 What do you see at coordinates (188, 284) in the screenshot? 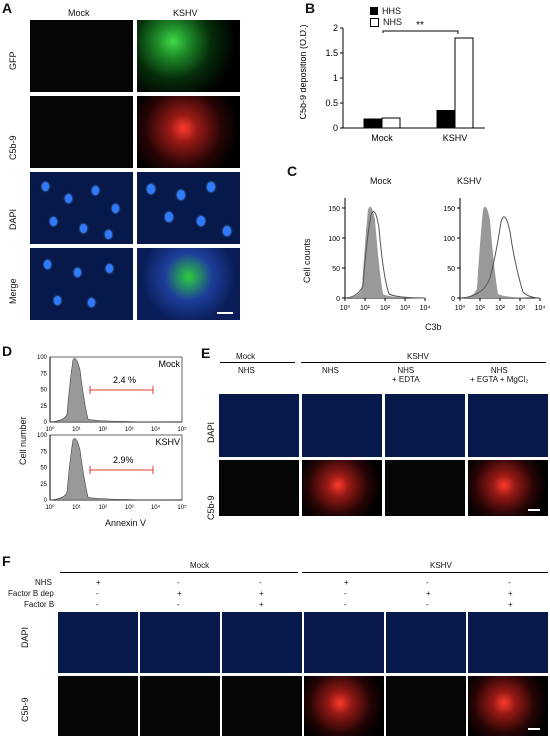
I see `panel-a-merge-kshv-image` at bounding box center [188, 284].